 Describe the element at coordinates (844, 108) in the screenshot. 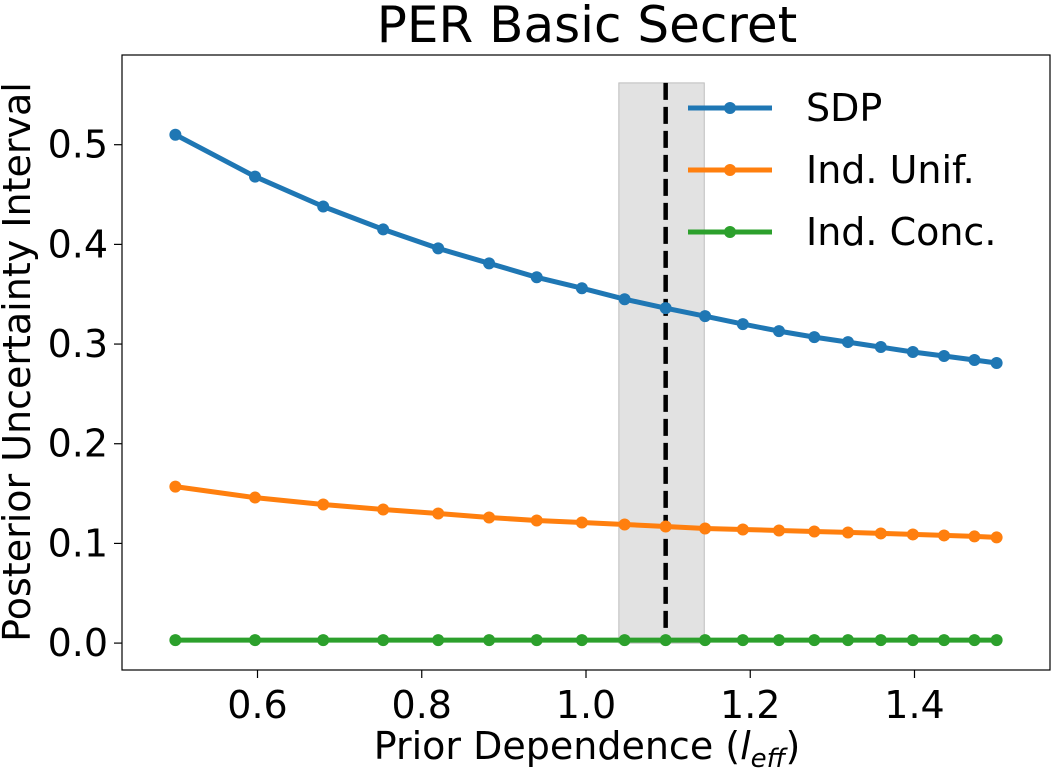

I see `legend-label: SDP` at that location.